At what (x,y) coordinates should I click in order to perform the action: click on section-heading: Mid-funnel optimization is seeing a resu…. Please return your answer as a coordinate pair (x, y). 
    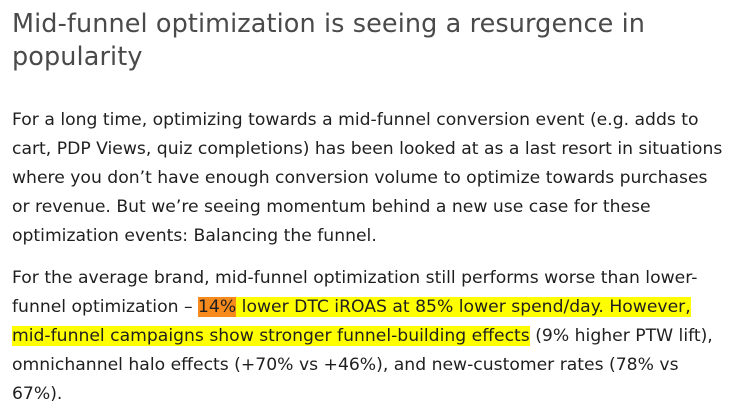
    Looking at the image, I should click on (329, 40).